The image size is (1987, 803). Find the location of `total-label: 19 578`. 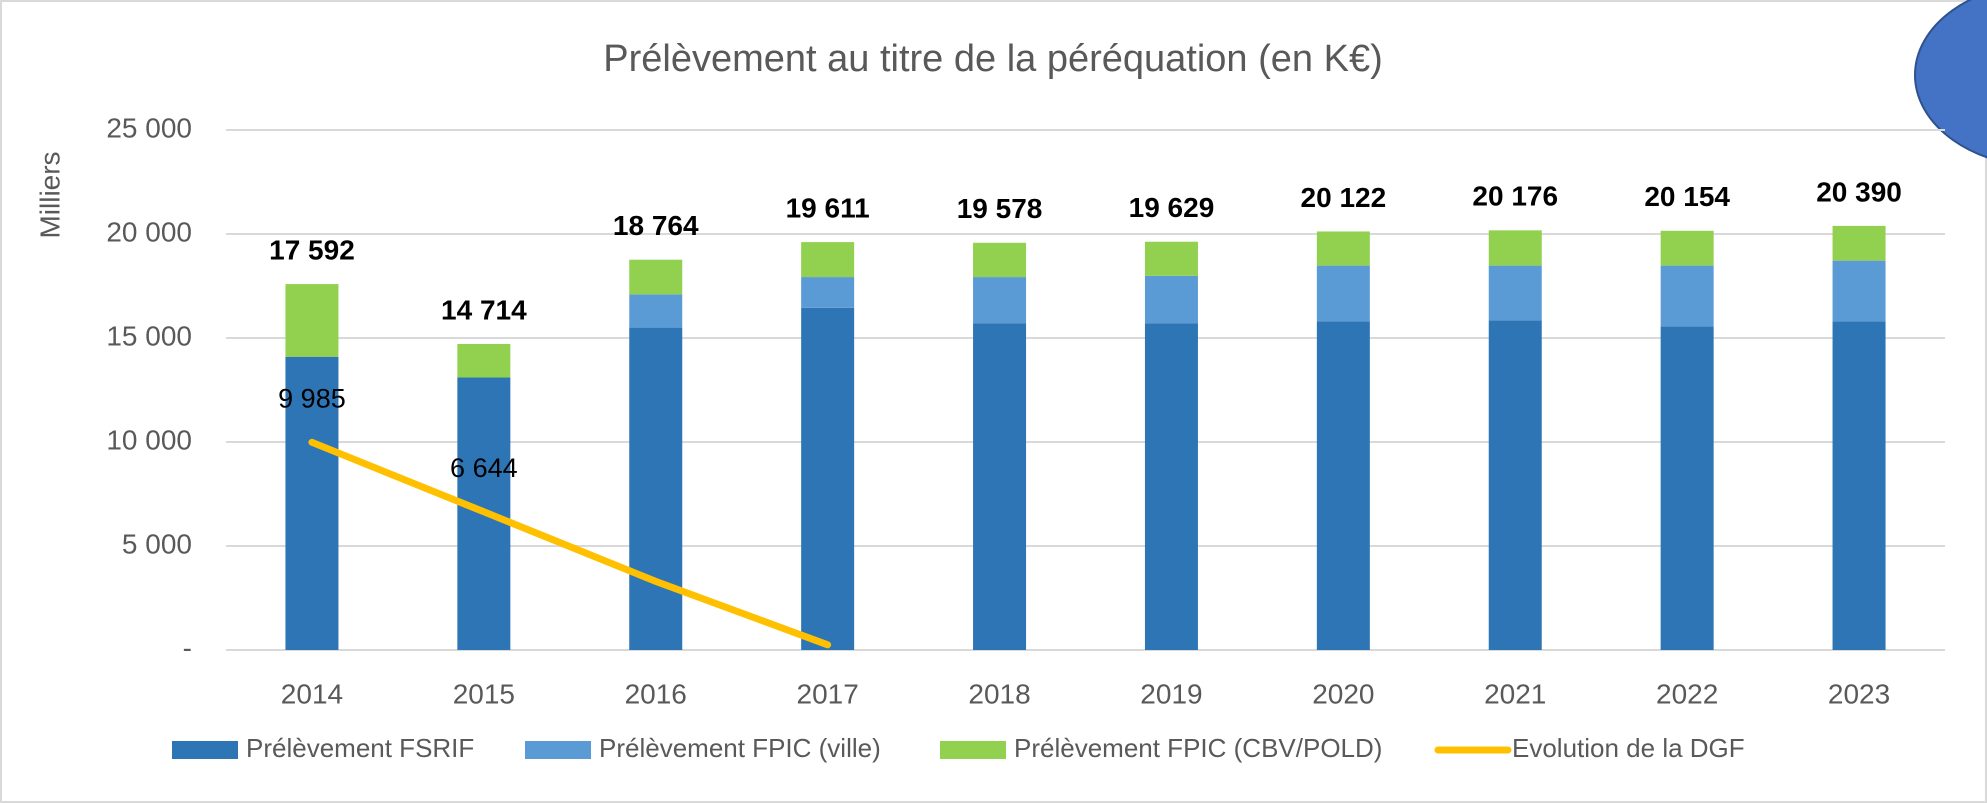

total-label: 19 578 is located at coordinates (1000, 208).